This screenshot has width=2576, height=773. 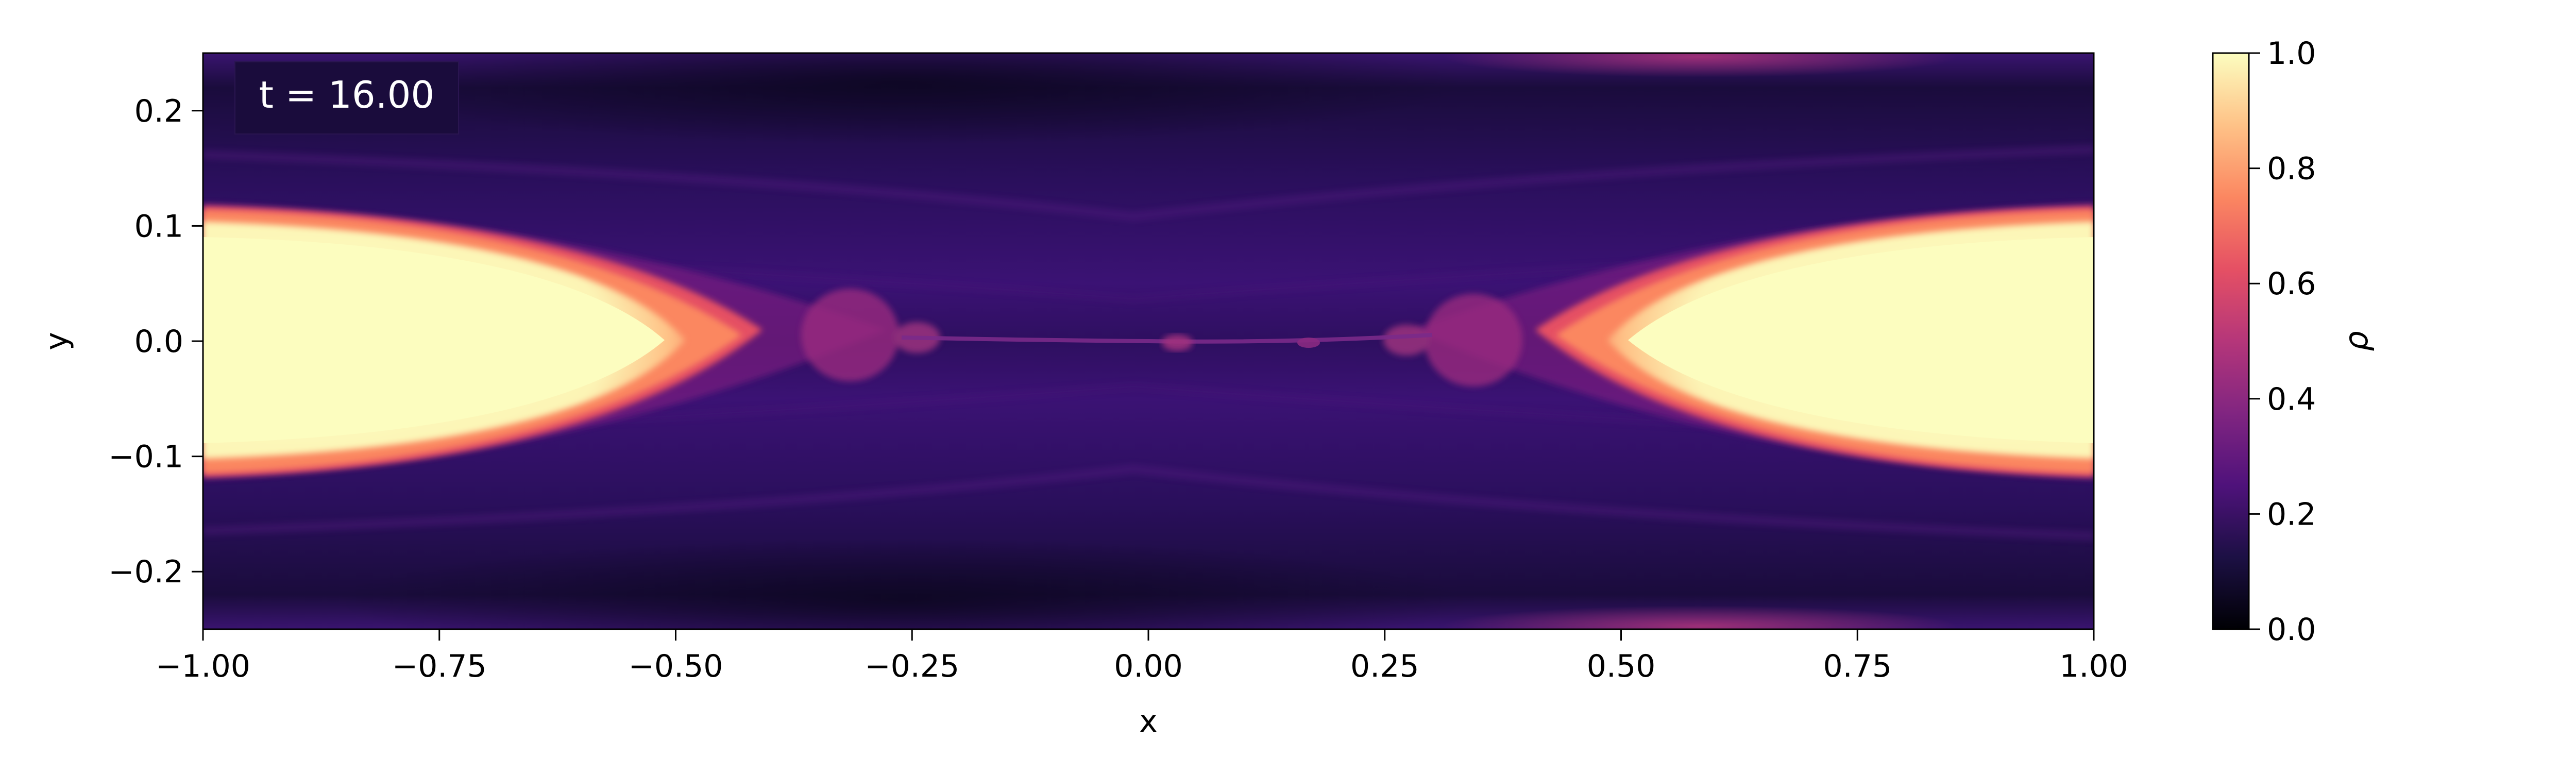 I want to click on colorbar-tick-label: 1.0, so click(x=2291, y=54).